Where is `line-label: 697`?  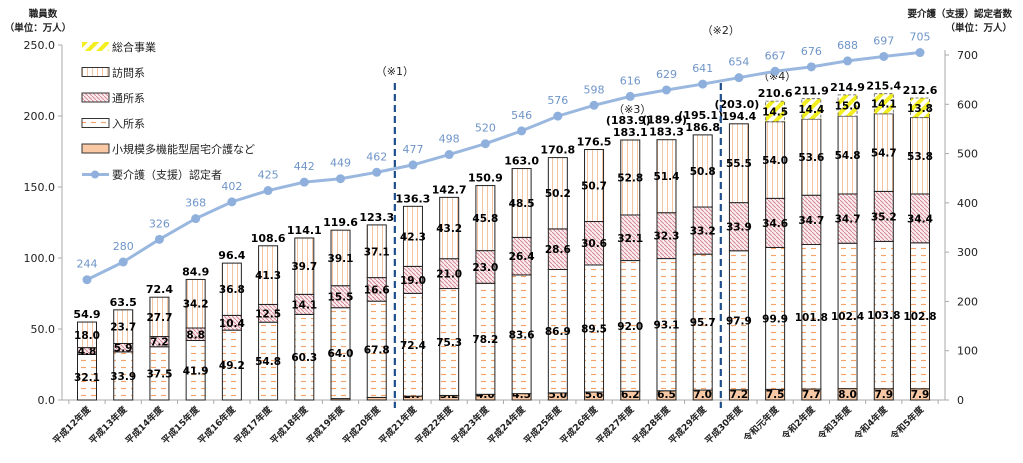 line-label: 697 is located at coordinates (883, 40).